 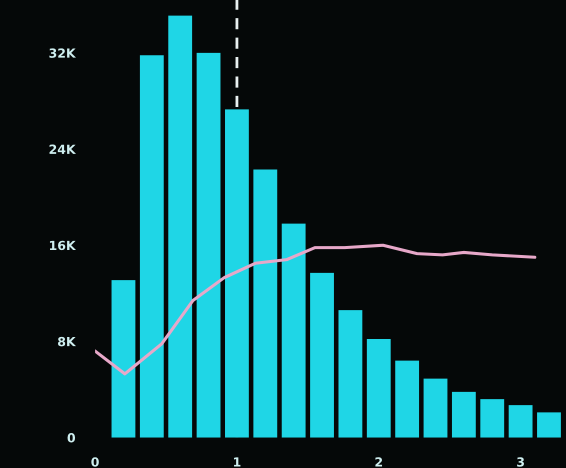 I want to click on y-tick-label: 16K, so click(x=63, y=245).